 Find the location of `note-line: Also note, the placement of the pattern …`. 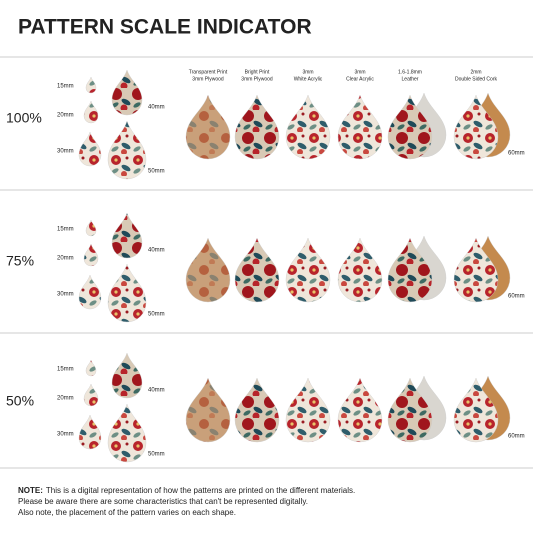

note-line: Also note, the placement of the pattern … is located at coordinates (127, 512).